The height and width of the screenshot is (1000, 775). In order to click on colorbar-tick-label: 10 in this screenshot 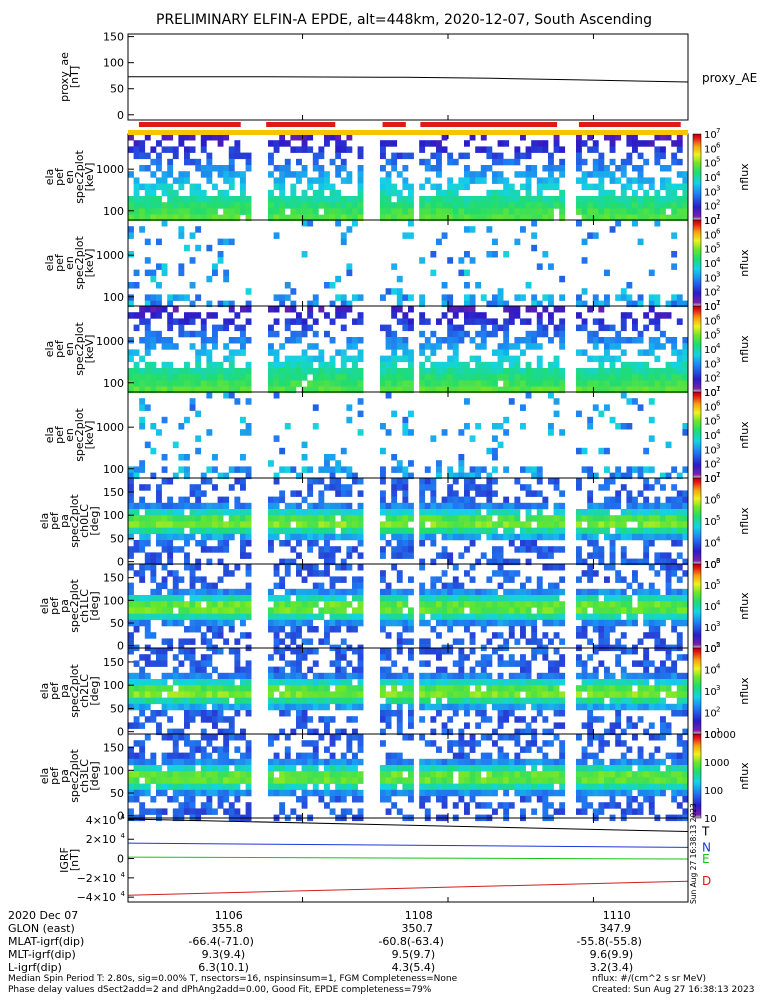, I will do `click(710, 479)`.